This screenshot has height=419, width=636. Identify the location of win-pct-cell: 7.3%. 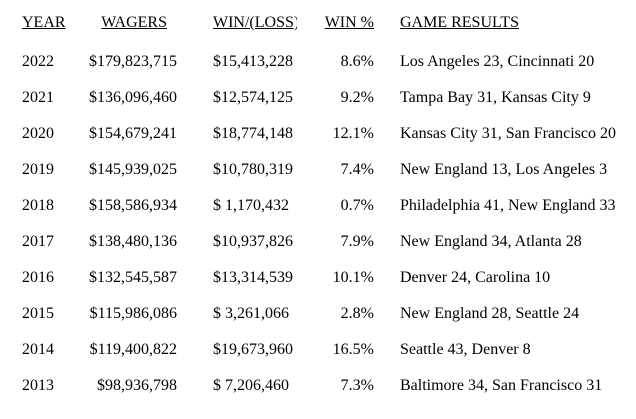
(357, 385).